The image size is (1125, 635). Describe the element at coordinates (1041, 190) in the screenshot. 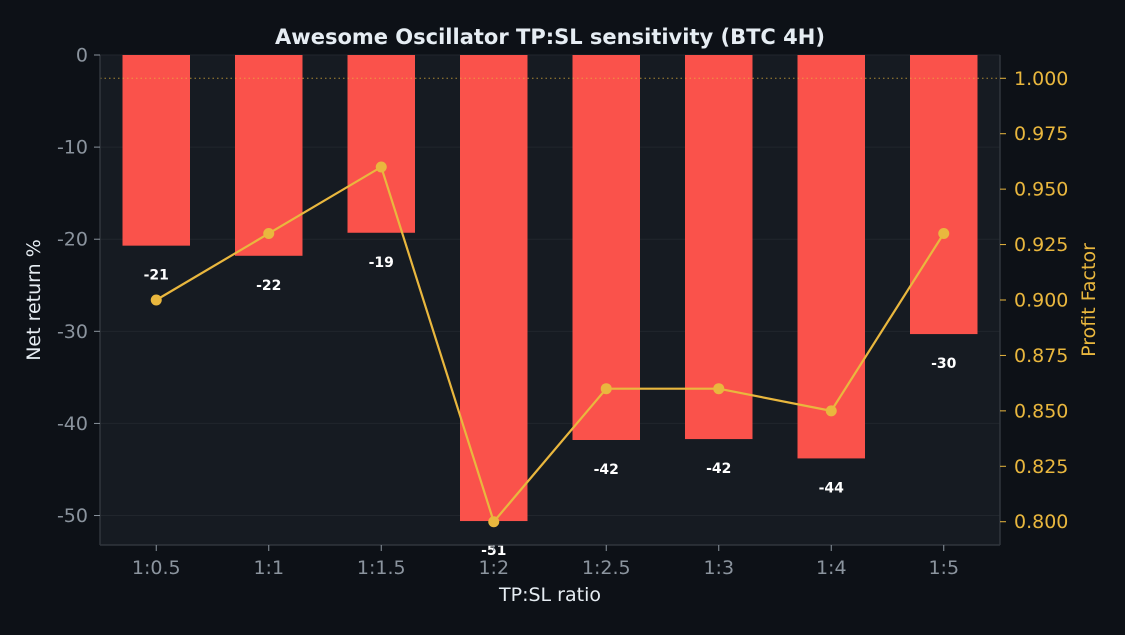

I see `y2-tick-label: 0.950` at that location.